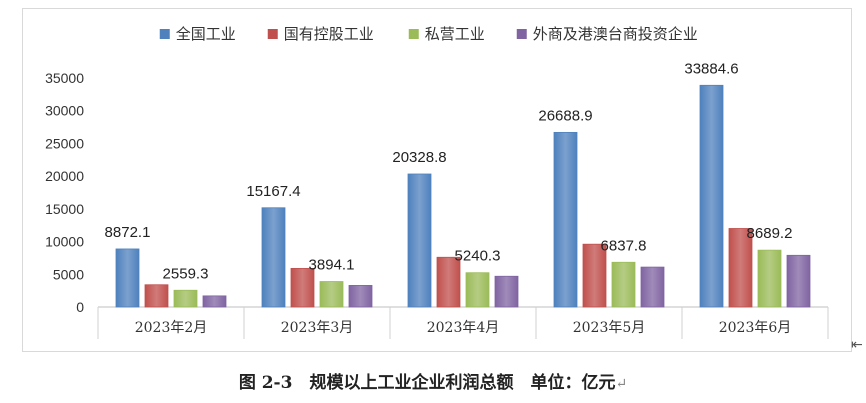  What do you see at coordinates (128, 232) in the screenshot?
I see `data-label: 8872.1` at bounding box center [128, 232].